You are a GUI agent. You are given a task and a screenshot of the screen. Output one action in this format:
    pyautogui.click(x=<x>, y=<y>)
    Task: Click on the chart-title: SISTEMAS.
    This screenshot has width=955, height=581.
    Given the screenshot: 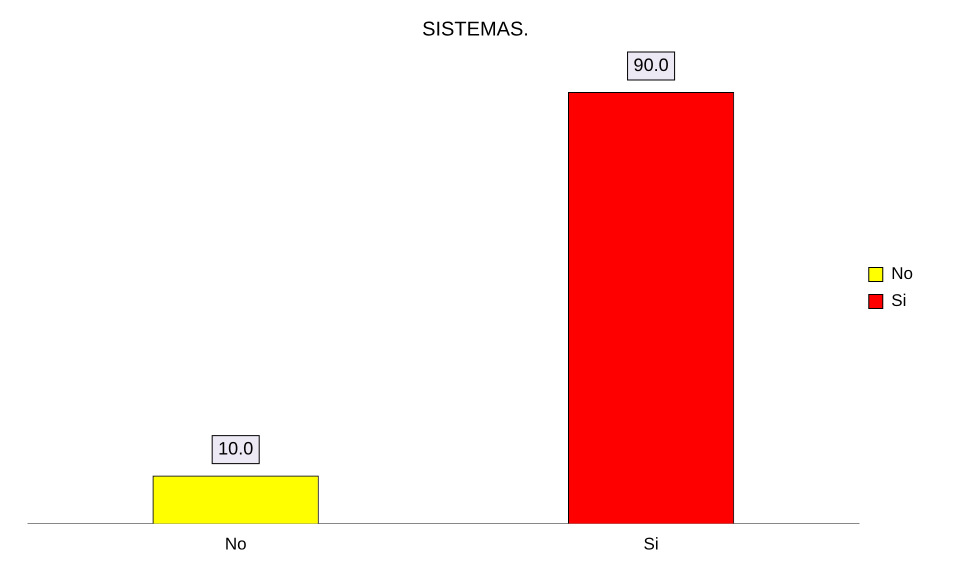 What is the action you would take?
    pyautogui.click(x=475, y=29)
    